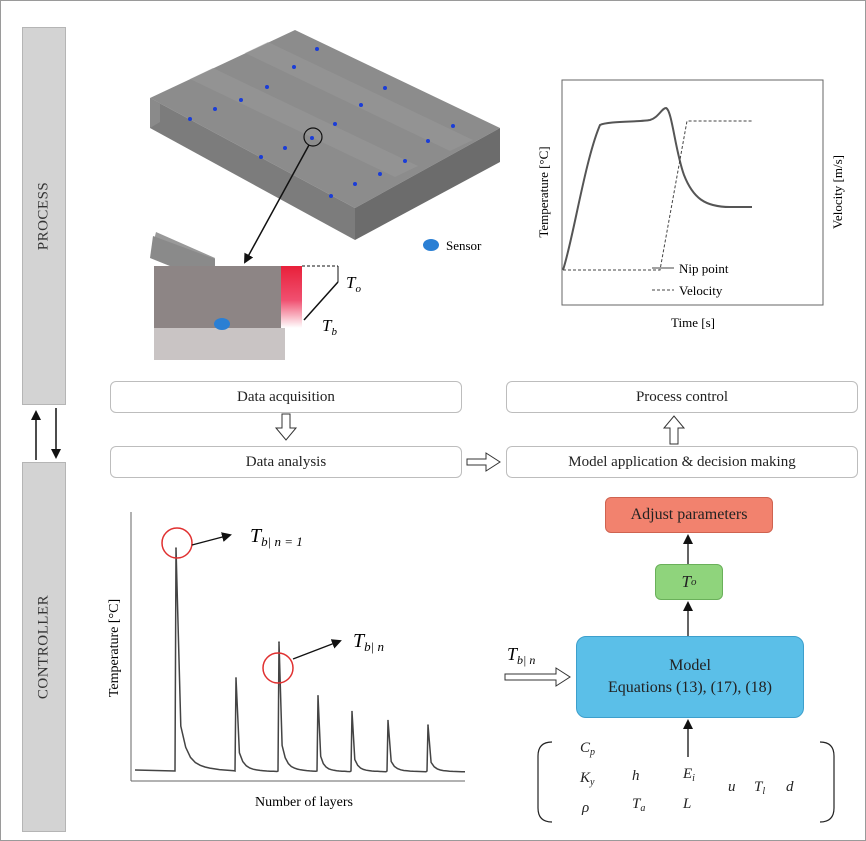 The width and height of the screenshot is (866, 841). Describe the element at coordinates (543, 191) in the screenshot. I see `nip-chart-ylabel-left: Temperature [°C]` at that location.